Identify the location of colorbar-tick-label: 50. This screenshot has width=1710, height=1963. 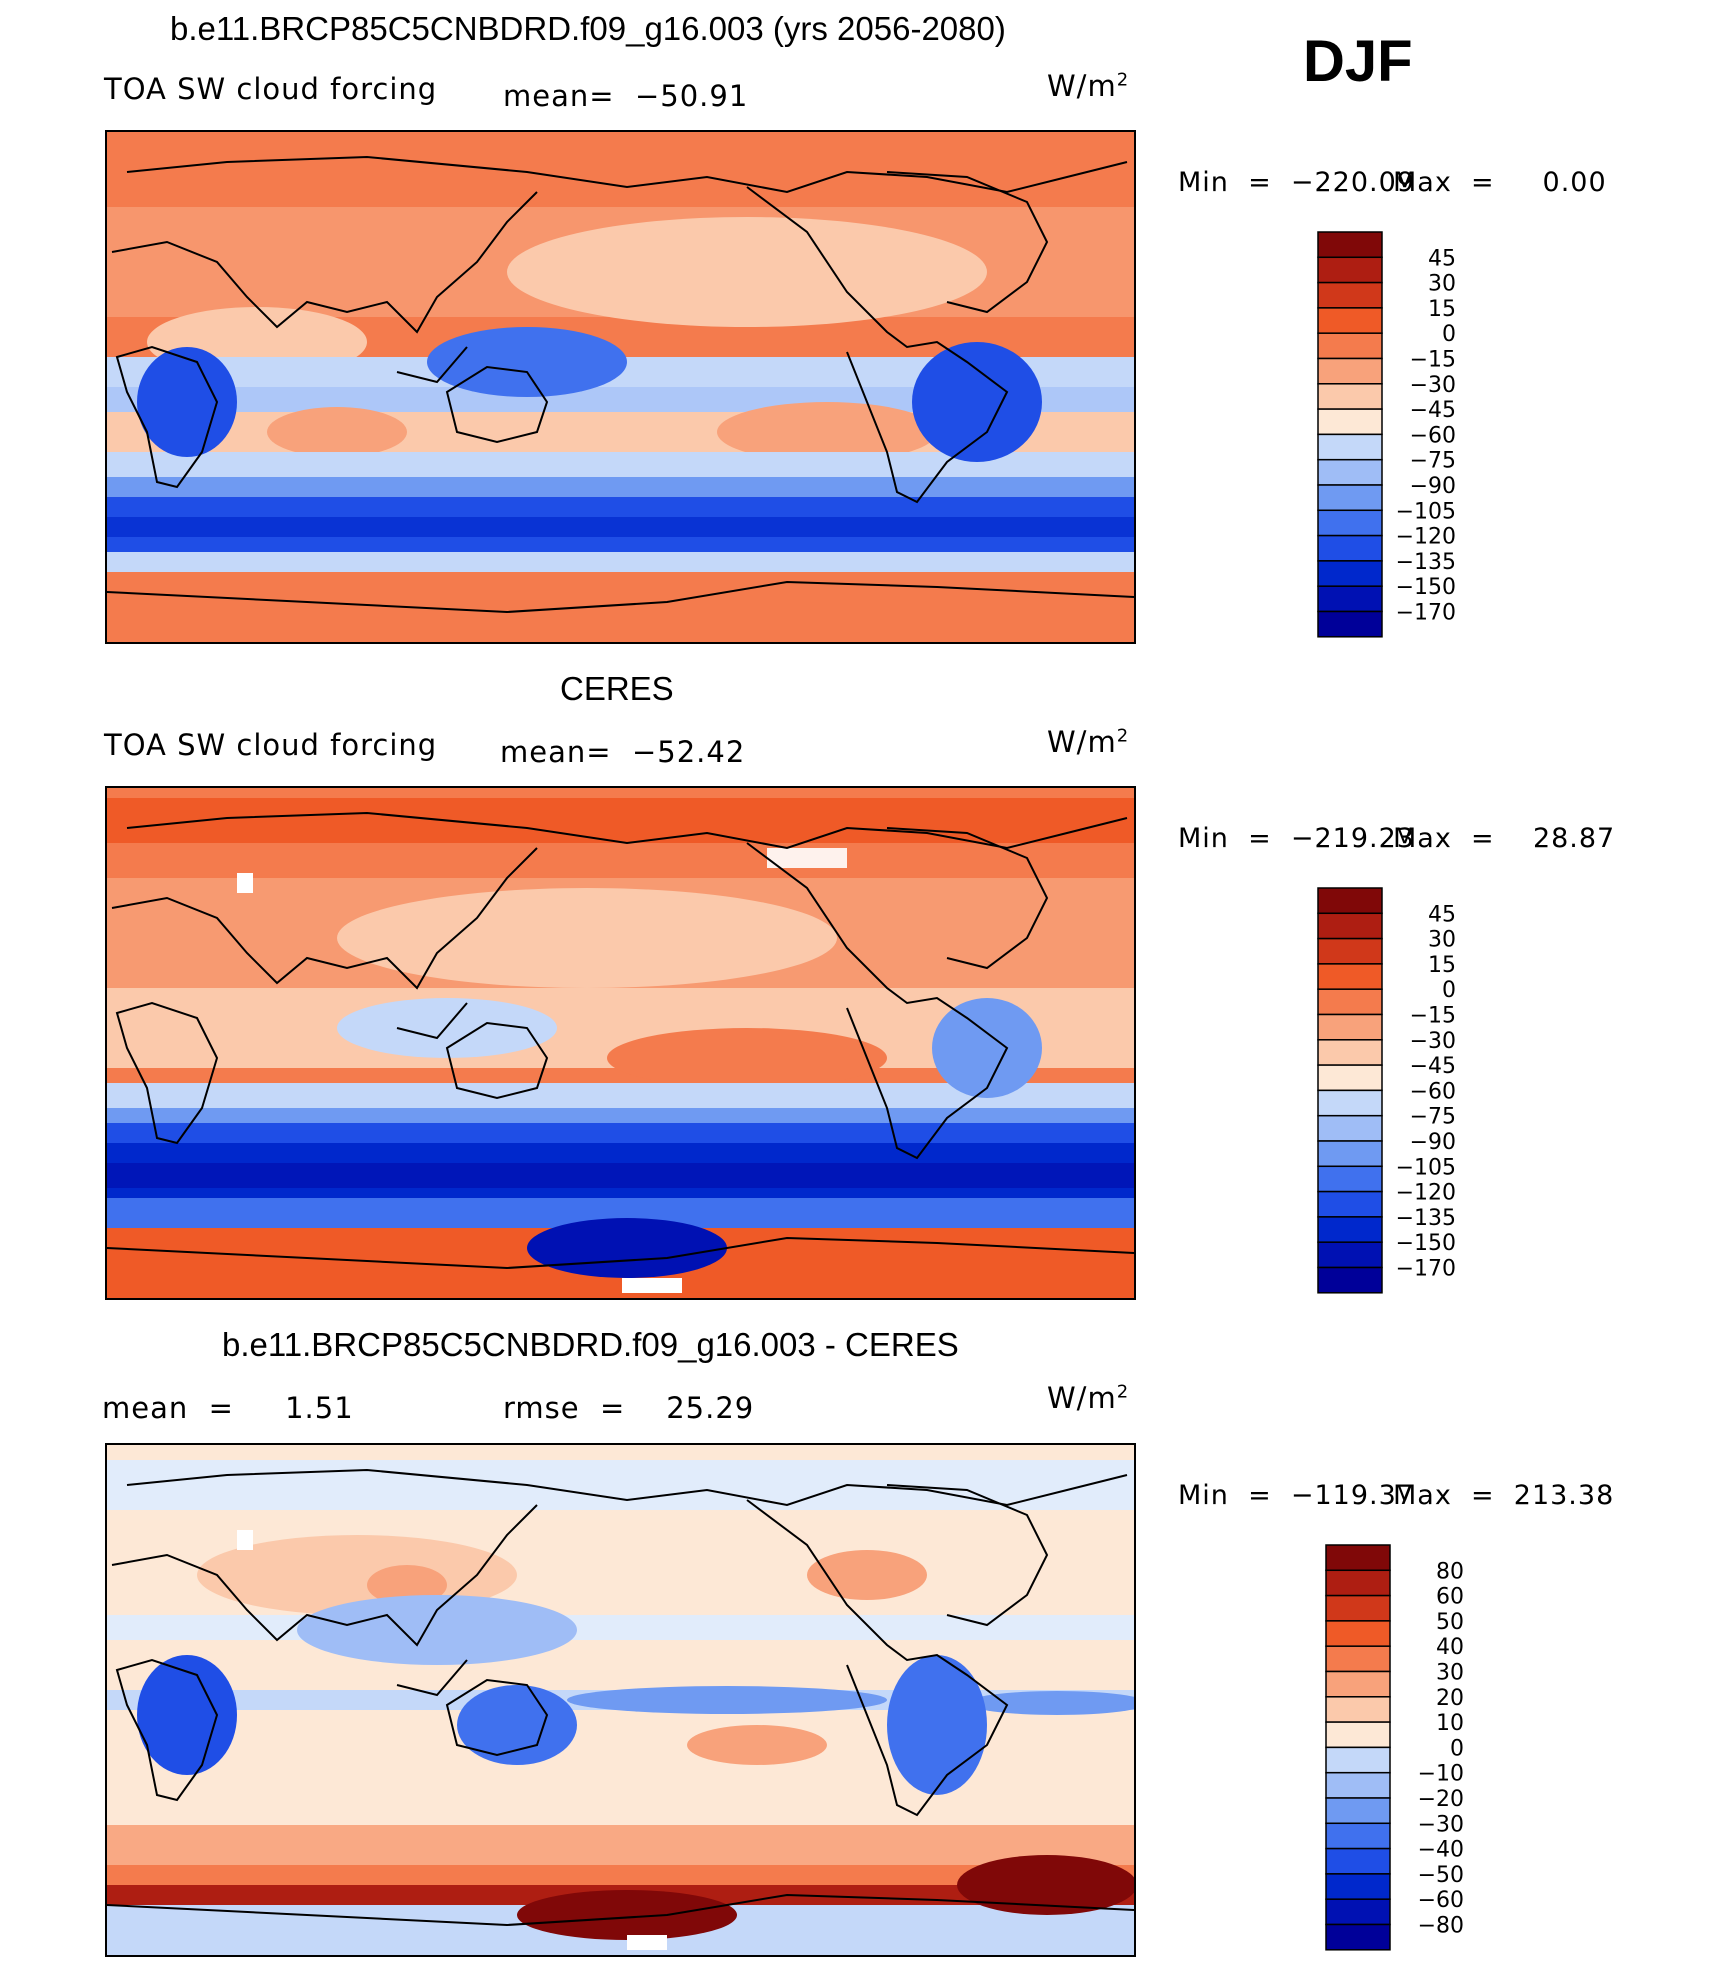
(1450, 1622).